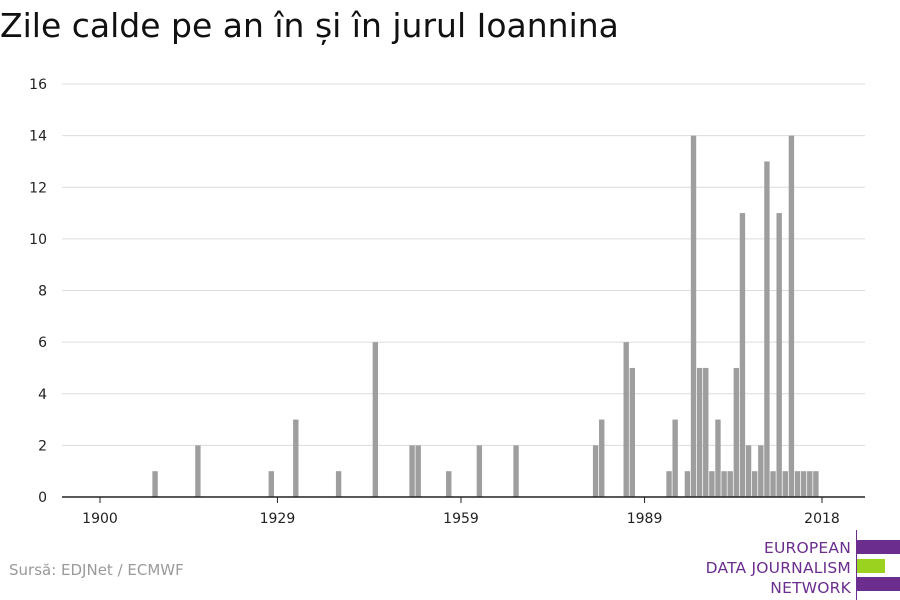  Describe the element at coordinates (278, 519) in the screenshot. I see `x-tick-label: 1929` at that location.